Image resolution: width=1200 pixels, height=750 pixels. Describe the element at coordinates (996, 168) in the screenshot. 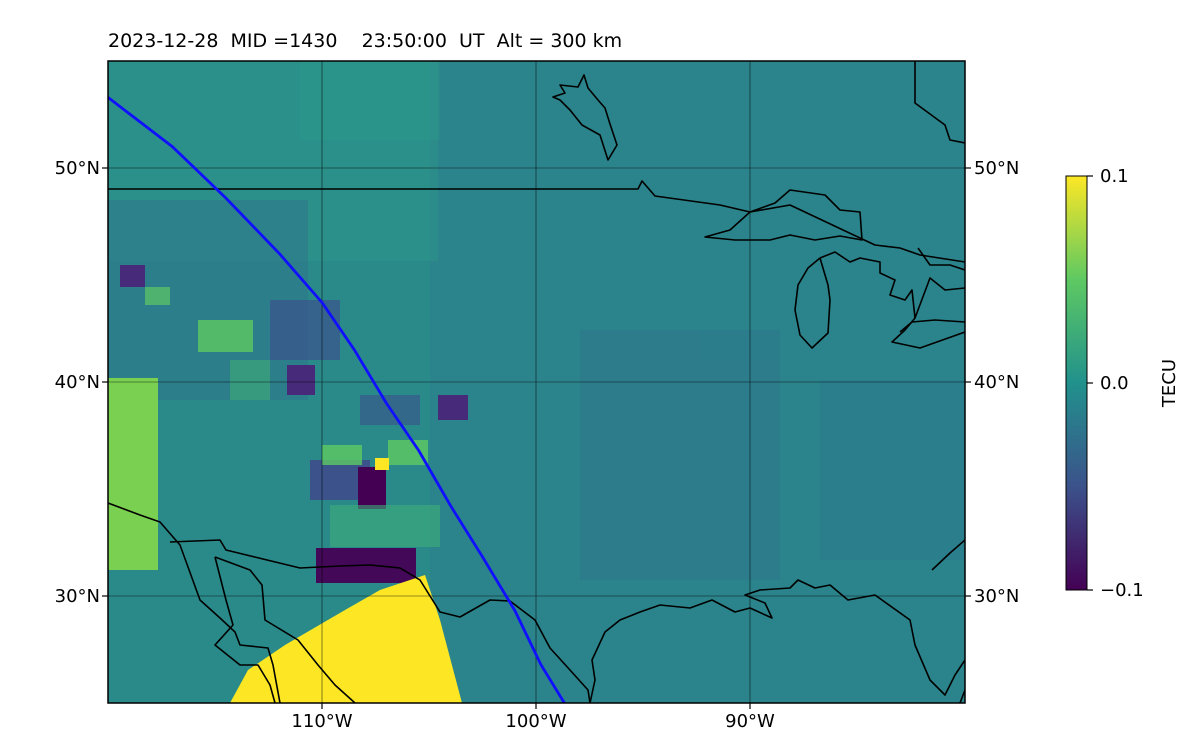

I see `lat-tick-label-right: 50°N` at that location.